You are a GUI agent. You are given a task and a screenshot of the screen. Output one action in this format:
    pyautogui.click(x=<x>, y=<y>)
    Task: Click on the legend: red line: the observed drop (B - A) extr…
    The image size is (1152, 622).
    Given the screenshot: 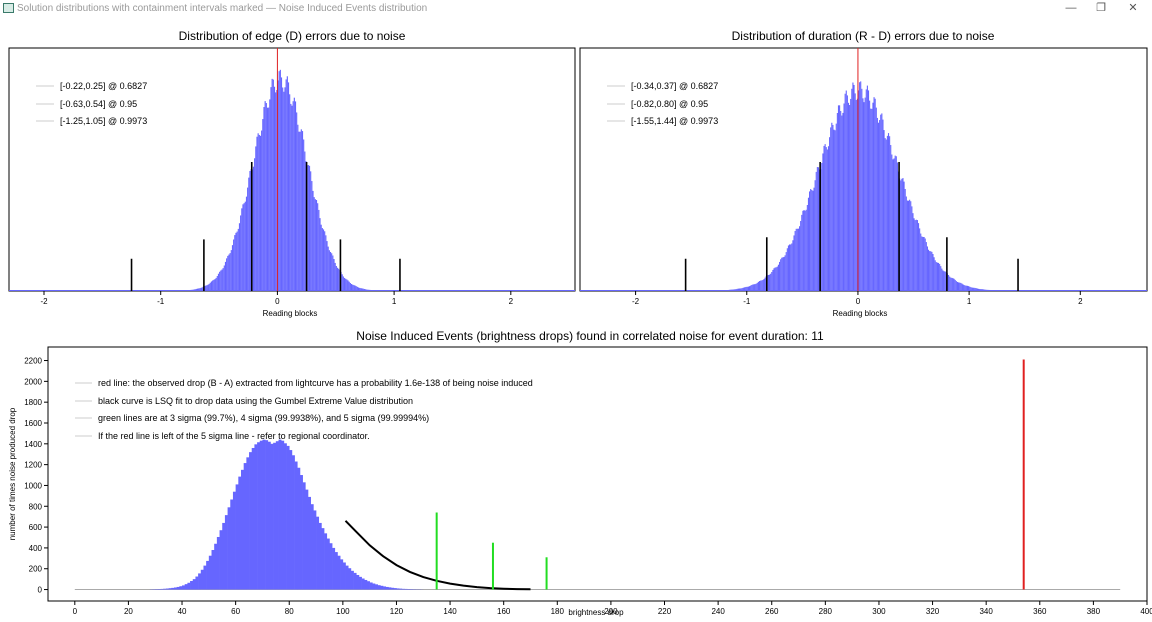 What is the action you would take?
    pyautogui.click(x=304, y=409)
    